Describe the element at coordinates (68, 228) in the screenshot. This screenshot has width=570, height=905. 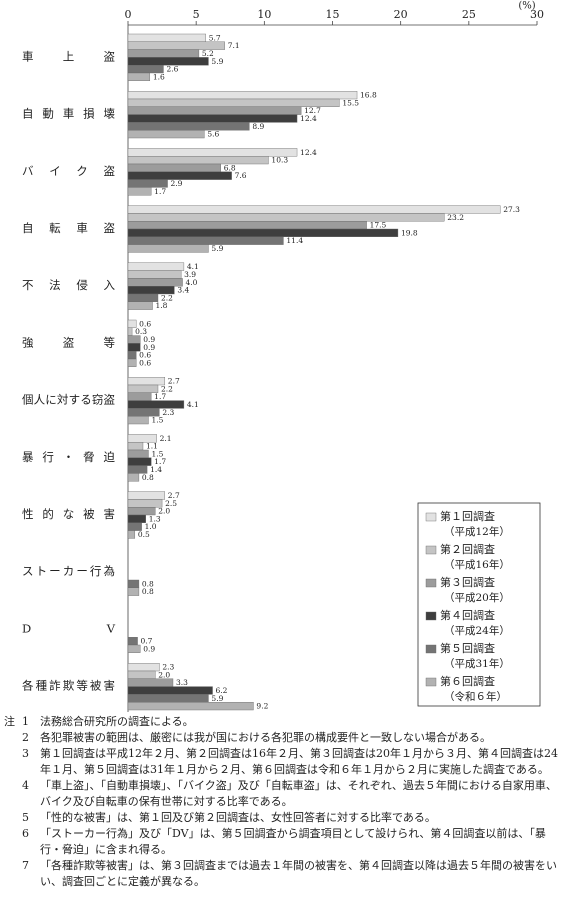
I see `category-label: 自転車盗` at that location.